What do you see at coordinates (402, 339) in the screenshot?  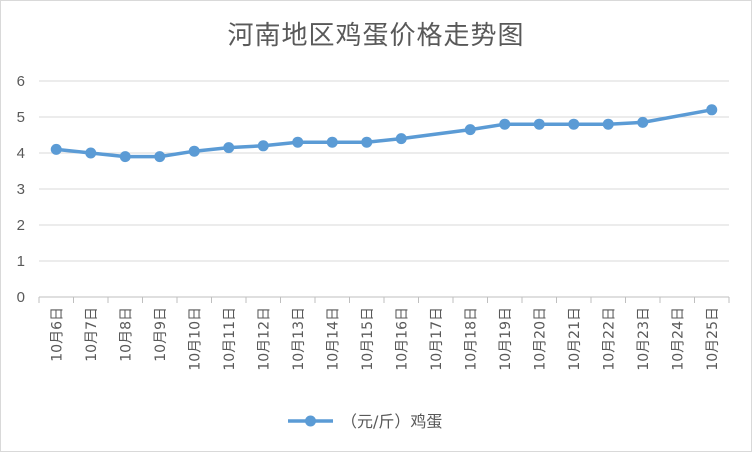 I see `x-tick-label: 10月16日` at bounding box center [402, 339].